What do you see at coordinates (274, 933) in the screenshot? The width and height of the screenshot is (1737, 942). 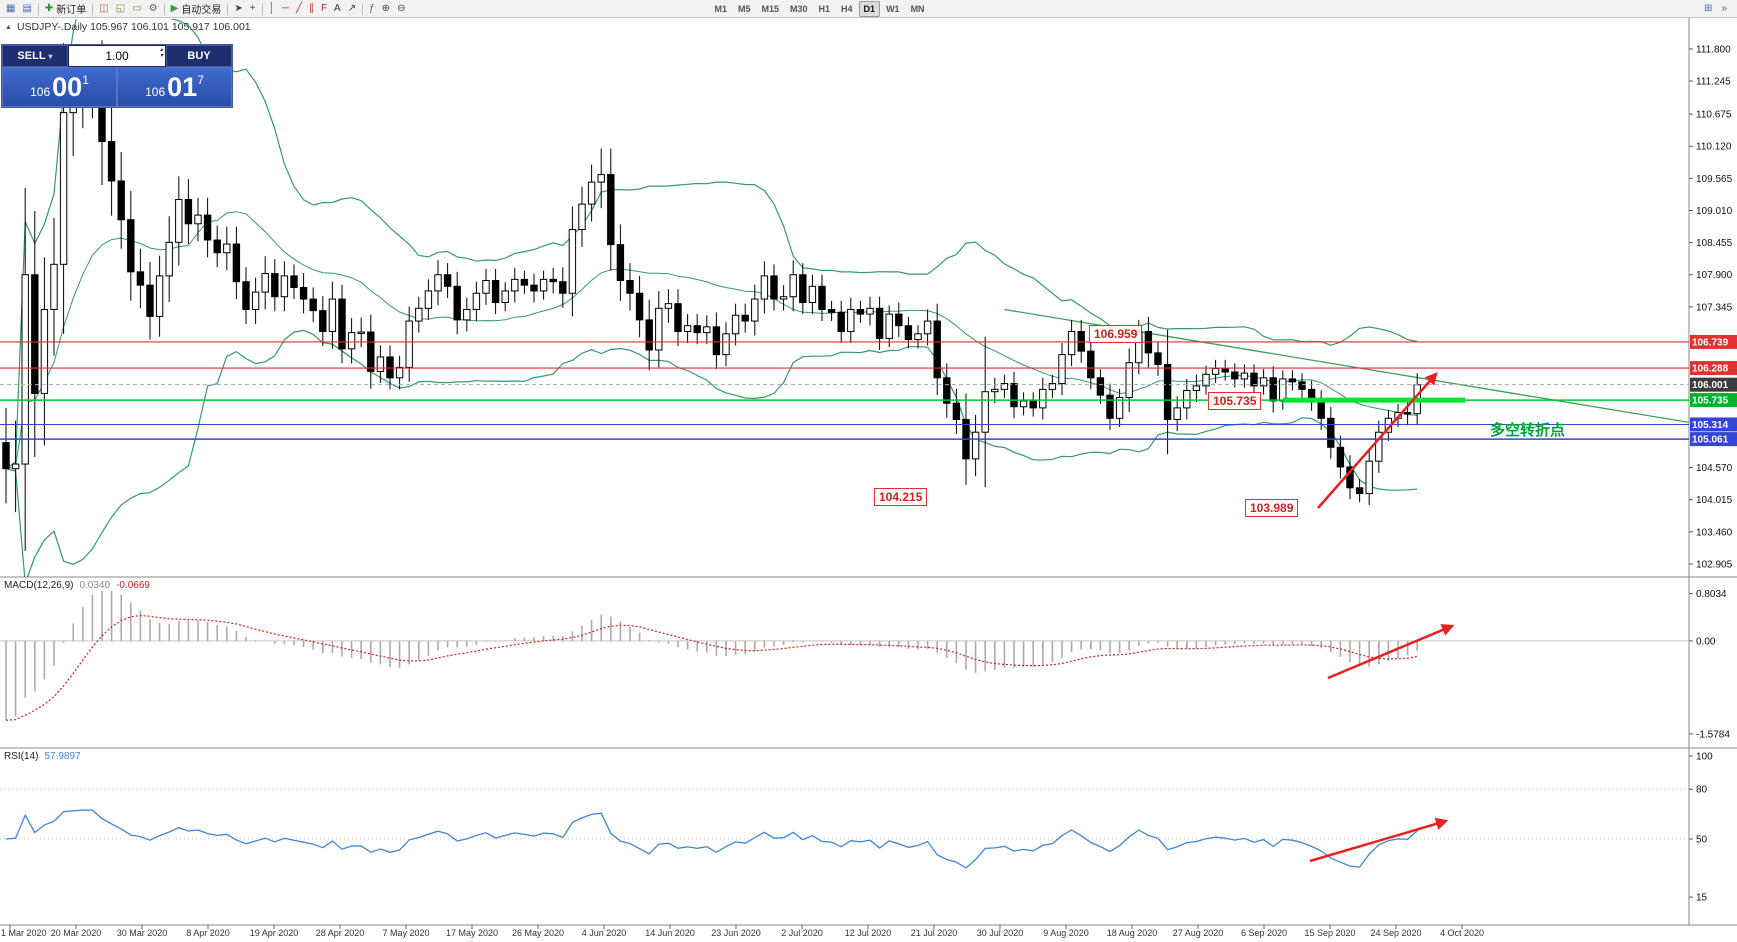 I see `svg-text: 19 Apr 2020` at bounding box center [274, 933].